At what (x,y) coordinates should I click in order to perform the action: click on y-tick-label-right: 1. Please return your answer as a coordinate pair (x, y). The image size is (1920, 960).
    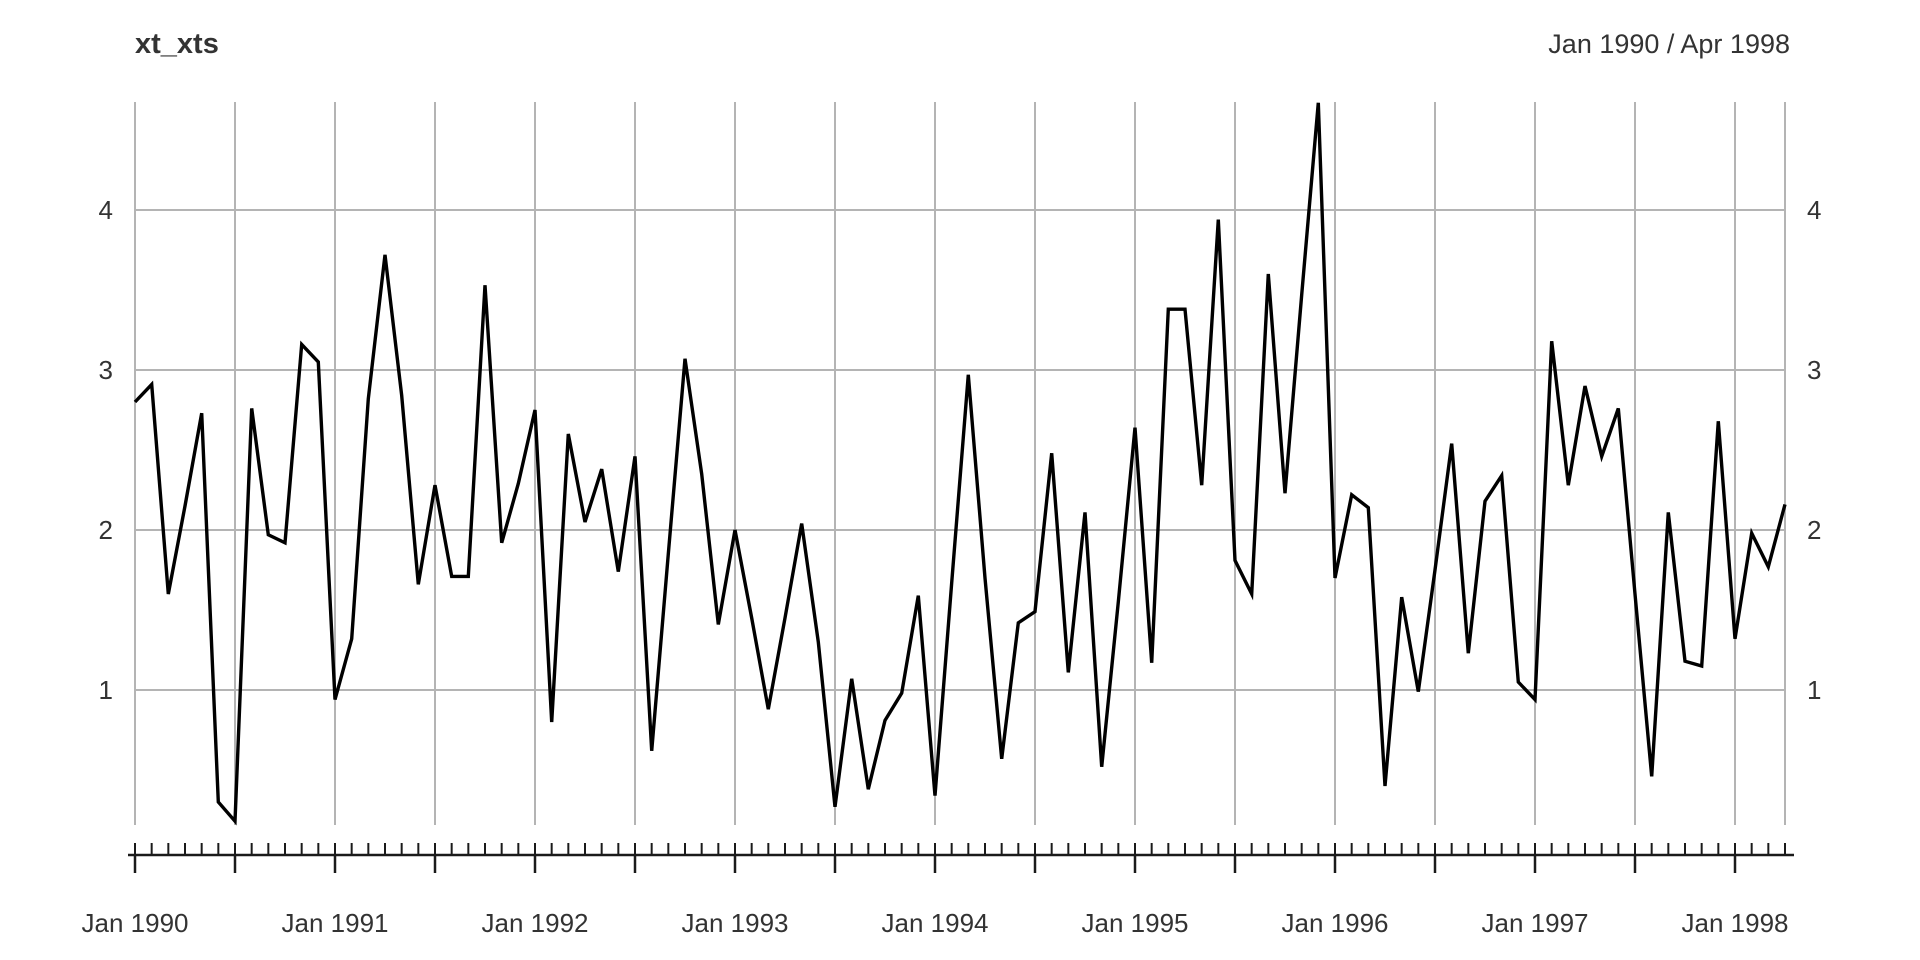
    Looking at the image, I should click on (1814, 690).